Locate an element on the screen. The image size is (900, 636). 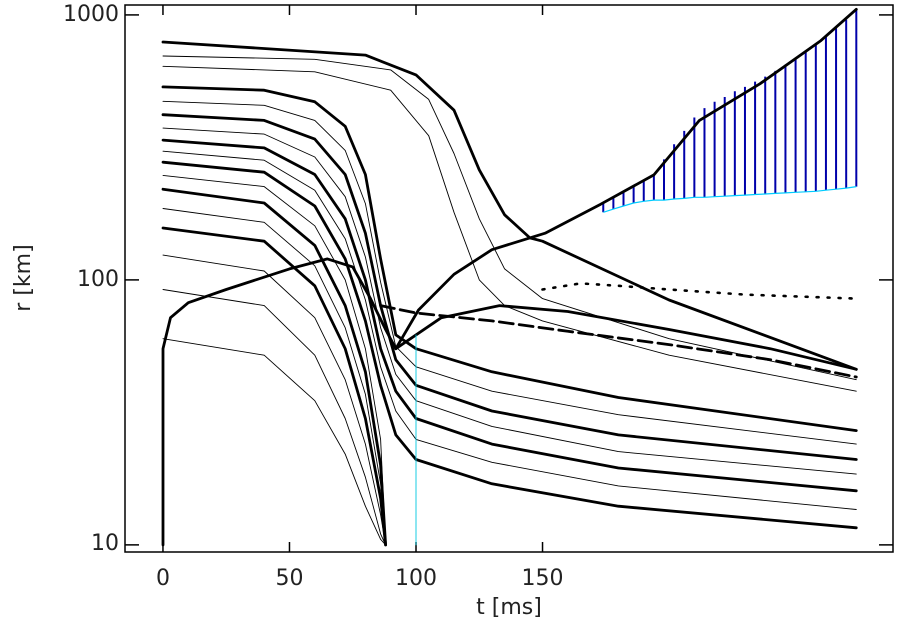
y-tick-label: 100 is located at coordinates (98, 279).